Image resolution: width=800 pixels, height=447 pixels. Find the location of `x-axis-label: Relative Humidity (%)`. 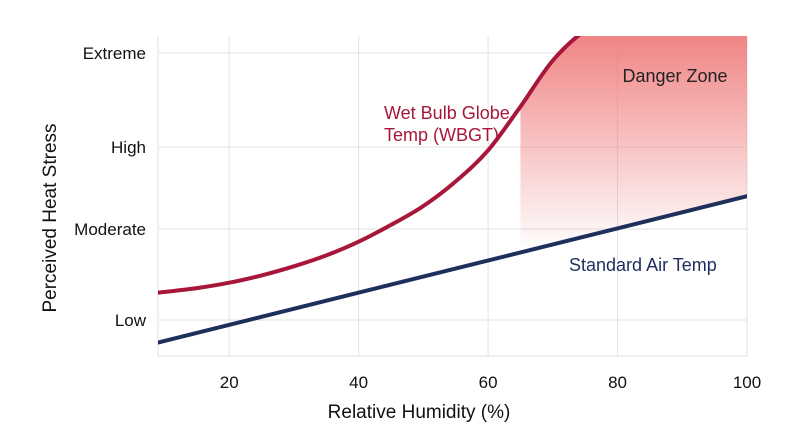

x-axis-label: Relative Humidity (%) is located at coordinates (419, 412).